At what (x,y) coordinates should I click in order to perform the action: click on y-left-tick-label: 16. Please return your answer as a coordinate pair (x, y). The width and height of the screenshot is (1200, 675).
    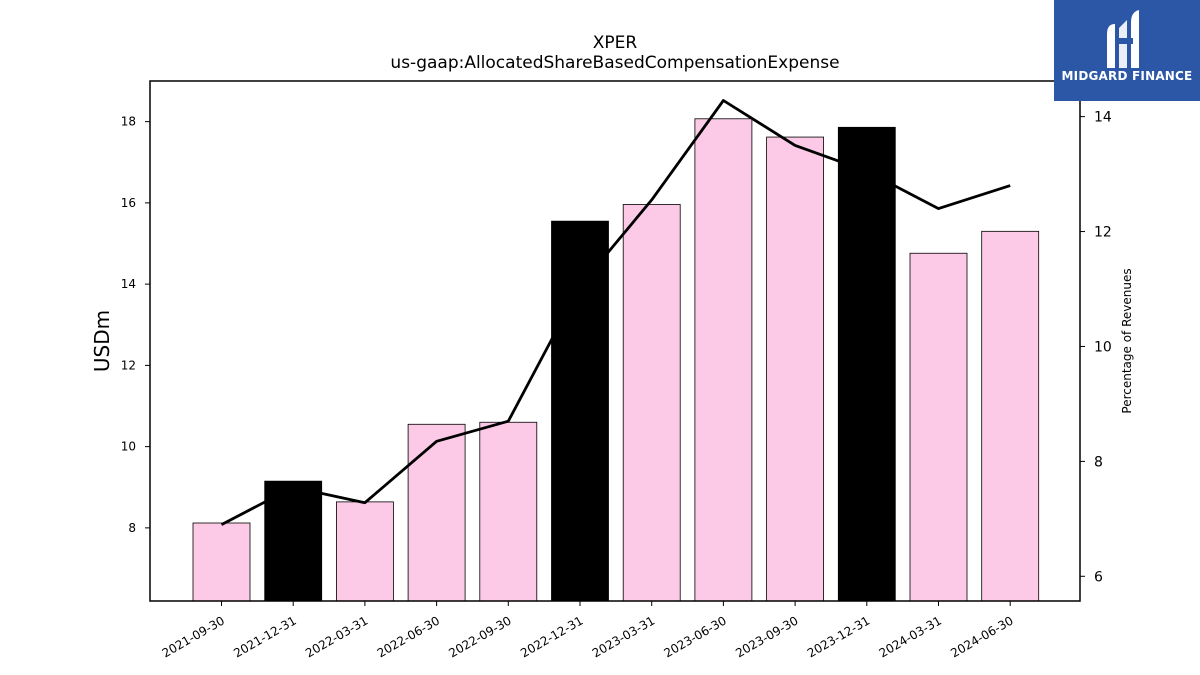
    Looking at the image, I should click on (128, 203).